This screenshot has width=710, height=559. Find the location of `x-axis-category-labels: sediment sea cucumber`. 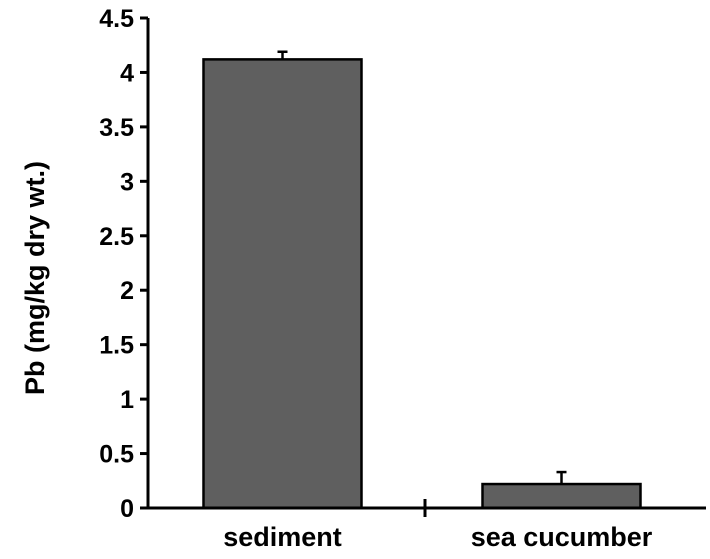

x-axis-category-labels: sediment sea cucumber is located at coordinates (438, 537).